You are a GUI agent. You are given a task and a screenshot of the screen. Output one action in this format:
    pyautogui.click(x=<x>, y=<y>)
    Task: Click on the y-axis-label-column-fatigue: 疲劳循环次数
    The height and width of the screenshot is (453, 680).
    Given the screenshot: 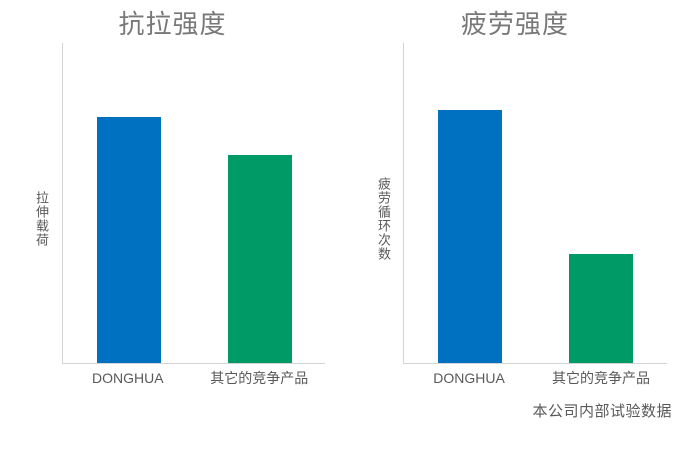 What is the action you would take?
    pyautogui.click(x=383, y=203)
    